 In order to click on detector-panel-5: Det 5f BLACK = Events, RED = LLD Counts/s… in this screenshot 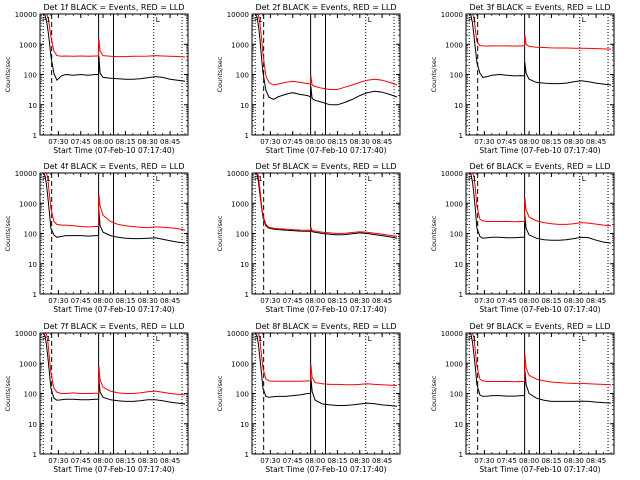, I will do `click(308, 238)`.